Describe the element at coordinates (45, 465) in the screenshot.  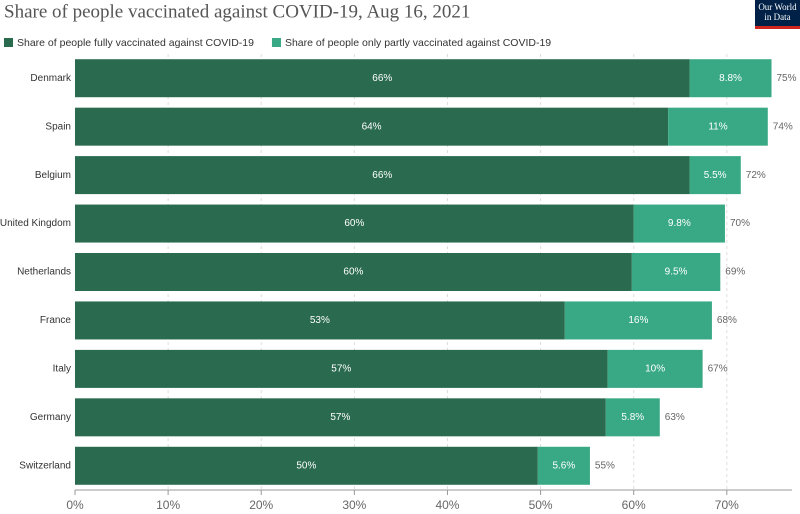
I see `y-tick-label: Switzerland` at that location.